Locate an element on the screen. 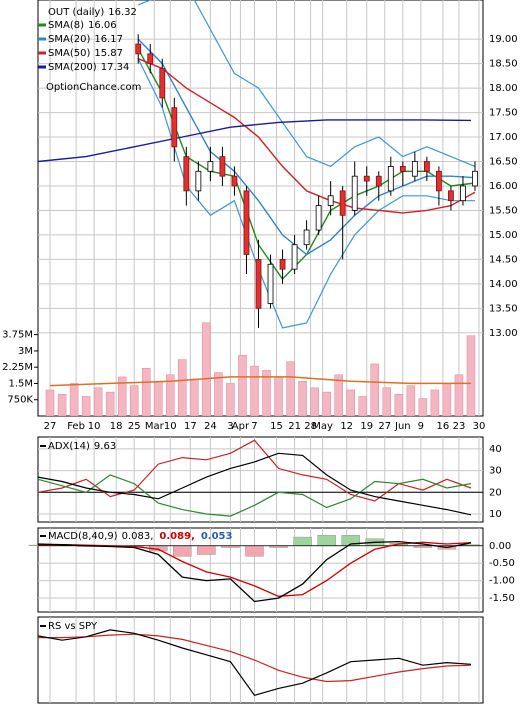 The image size is (526, 706). x-tick-label: 10 is located at coordinates (94, 426).